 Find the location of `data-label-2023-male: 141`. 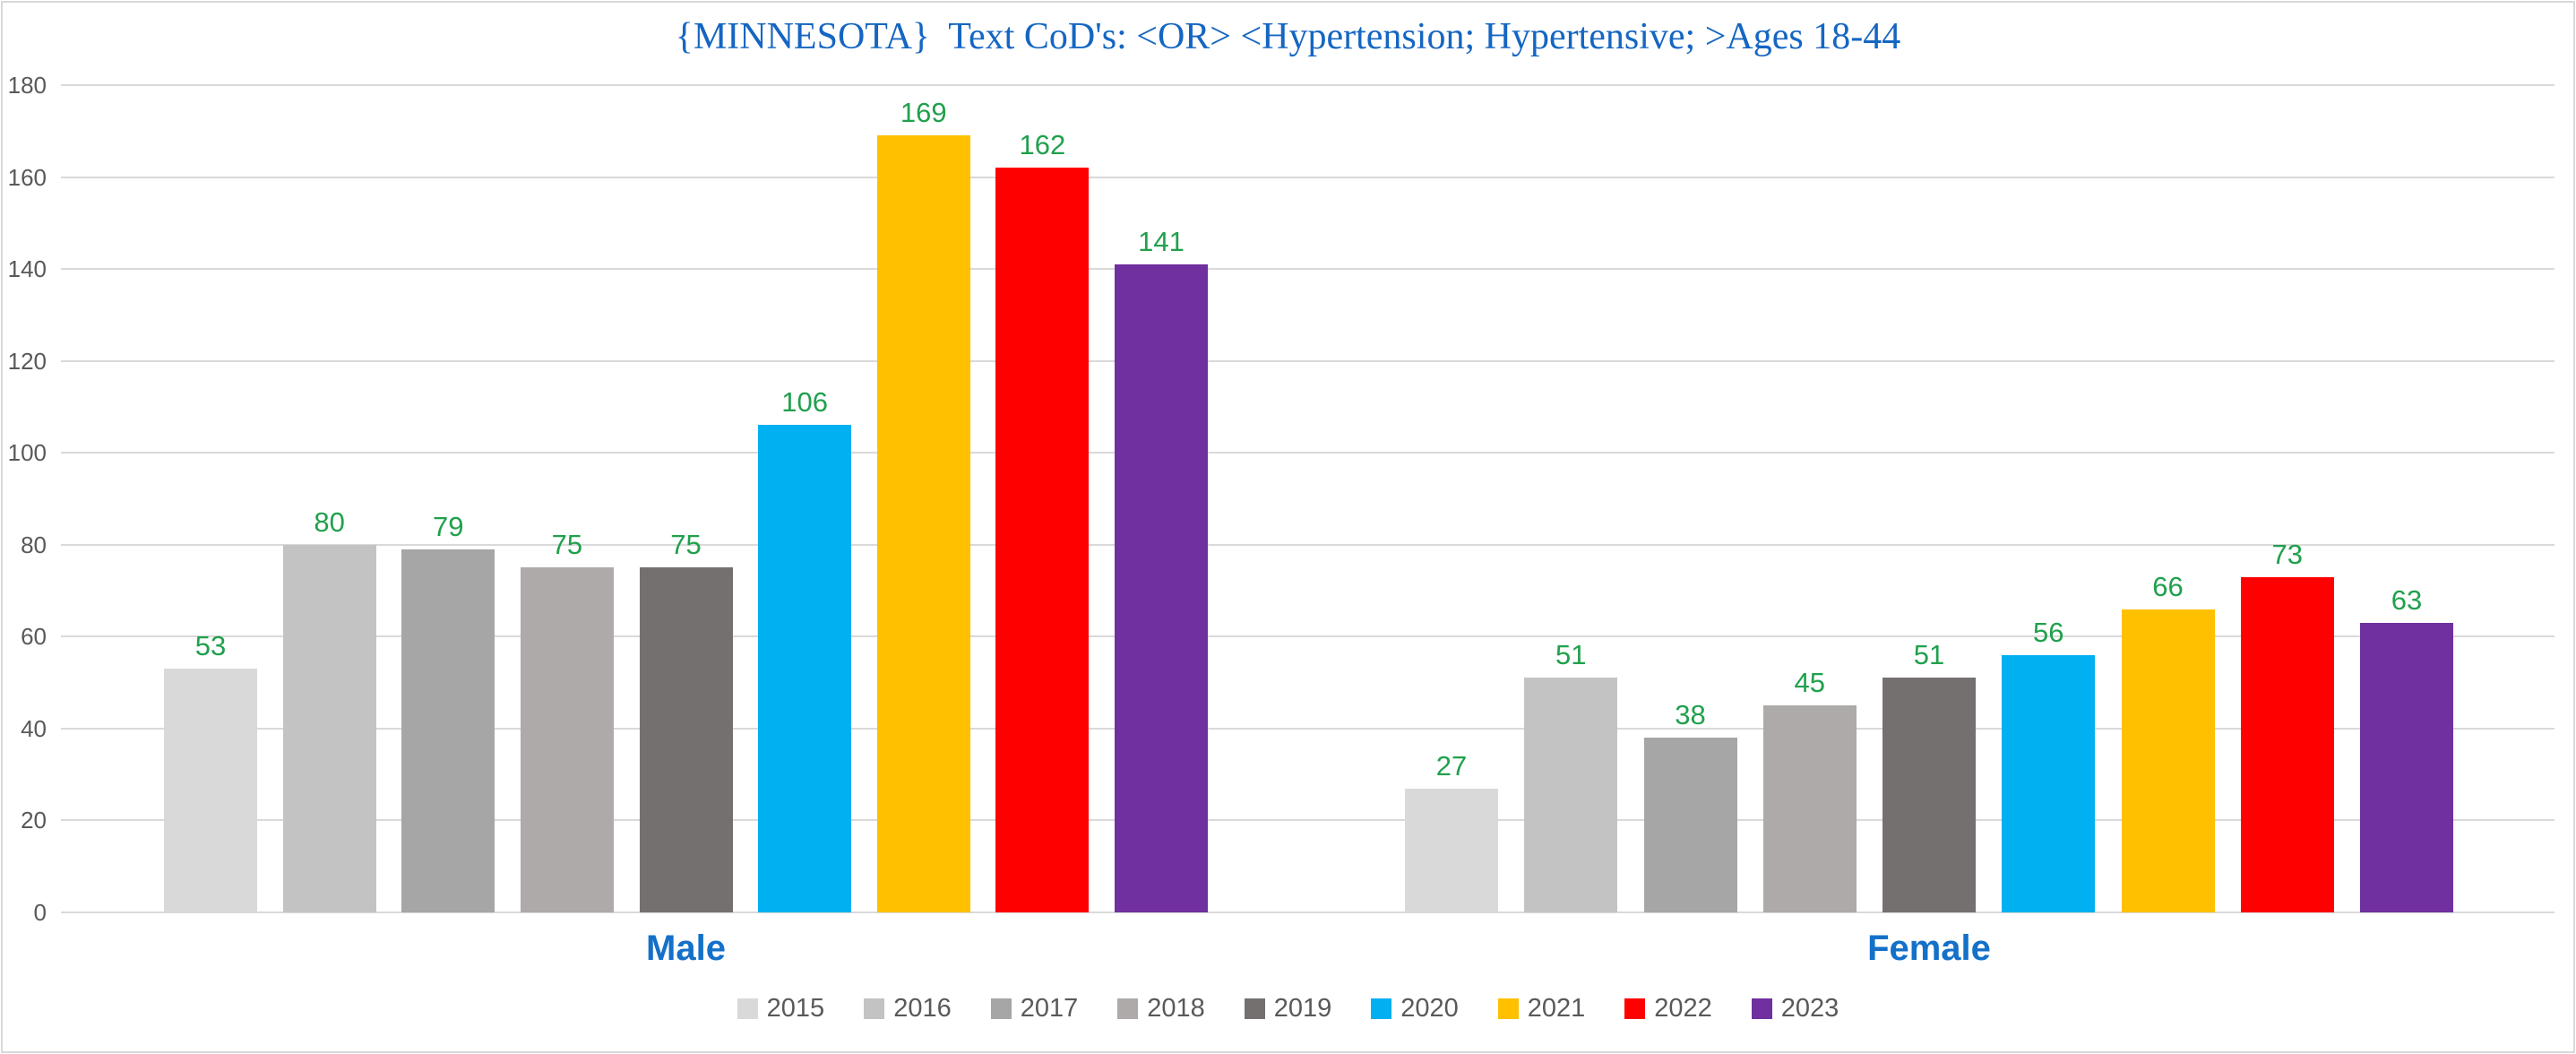

data-label-2023-male: 141 is located at coordinates (1161, 241).